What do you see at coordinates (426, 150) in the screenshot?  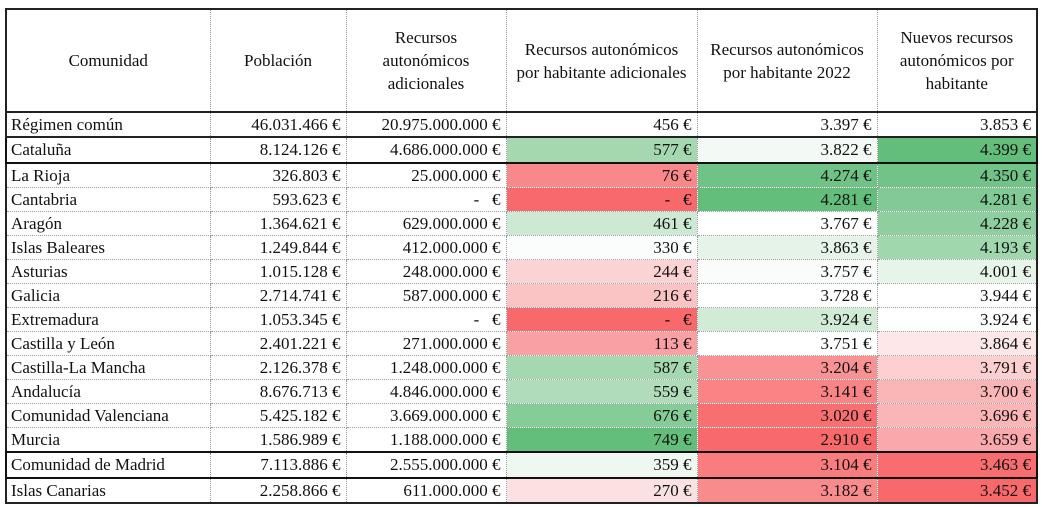 I see `cell-recursos-adicionales: 4.686.000.000 €` at bounding box center [426, 150].